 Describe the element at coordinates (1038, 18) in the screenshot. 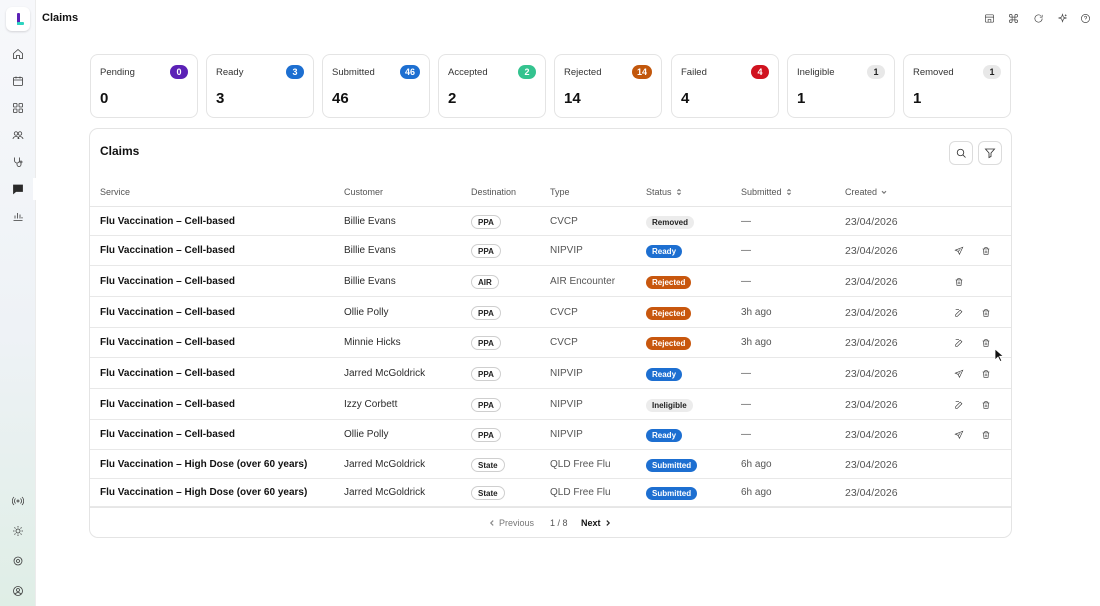

I see `refresh-icon` at that location.